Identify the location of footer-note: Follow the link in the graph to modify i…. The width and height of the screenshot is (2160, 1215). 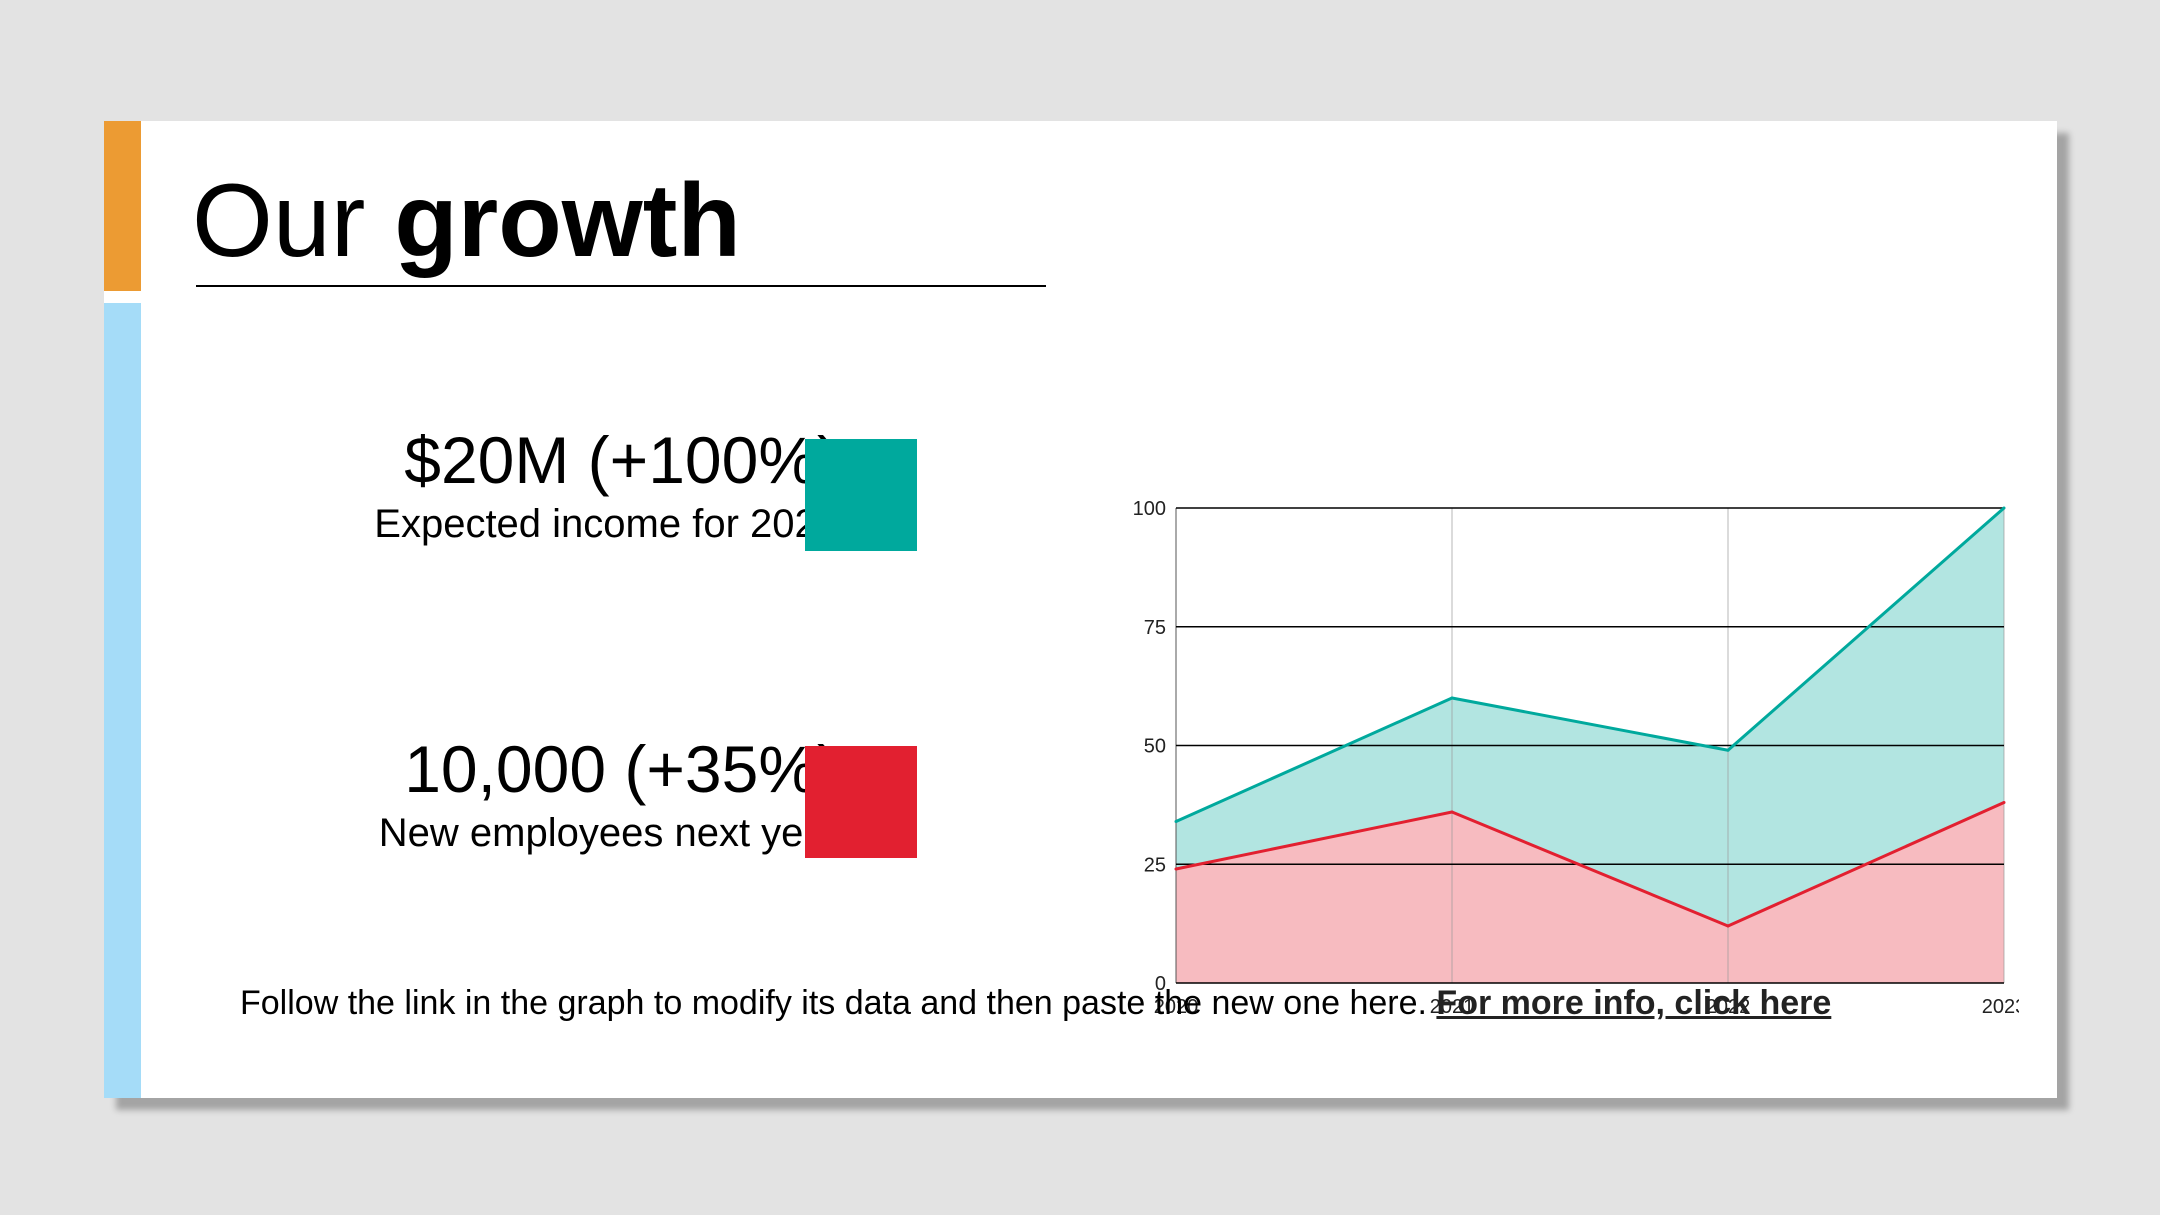
(1035, 1003).